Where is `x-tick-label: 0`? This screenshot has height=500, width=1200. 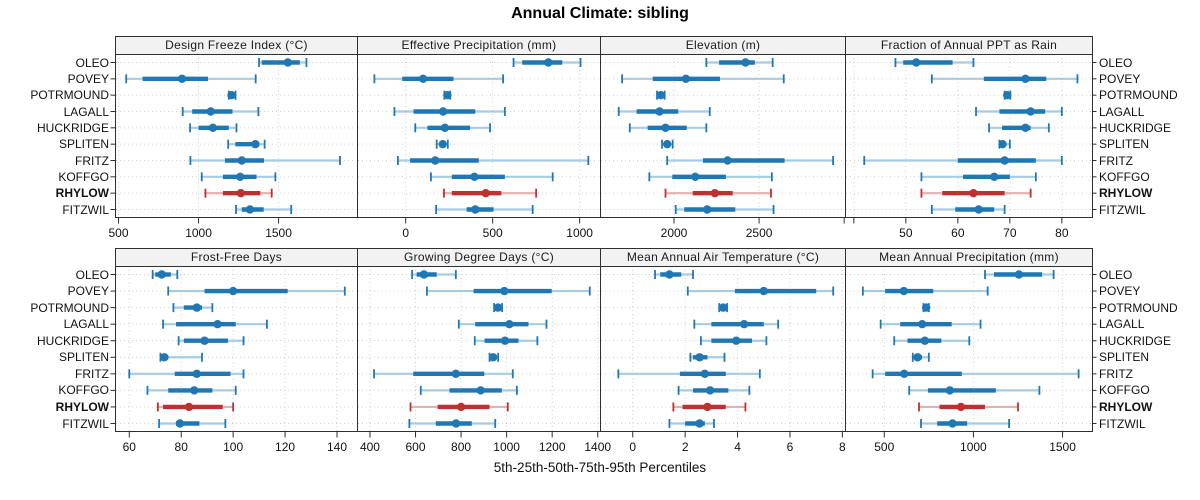 x-tick-label: 0 is located at coordinates (406, 233).